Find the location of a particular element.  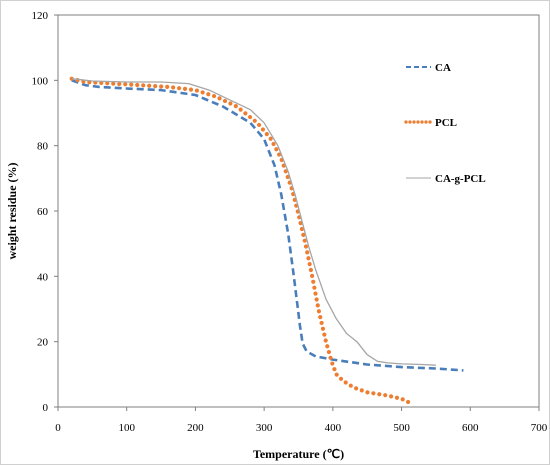

x-tick-label: 700 is located at coordinates (539, 428).